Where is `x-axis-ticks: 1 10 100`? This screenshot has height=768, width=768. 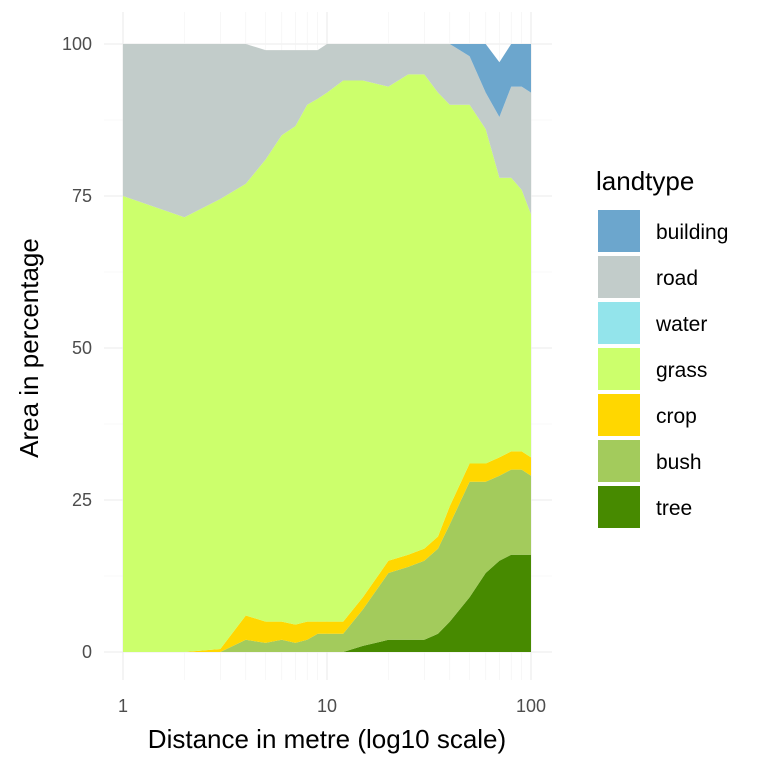 x-axis-ticks: 1 10 100 is located at coordinates (332, 706).